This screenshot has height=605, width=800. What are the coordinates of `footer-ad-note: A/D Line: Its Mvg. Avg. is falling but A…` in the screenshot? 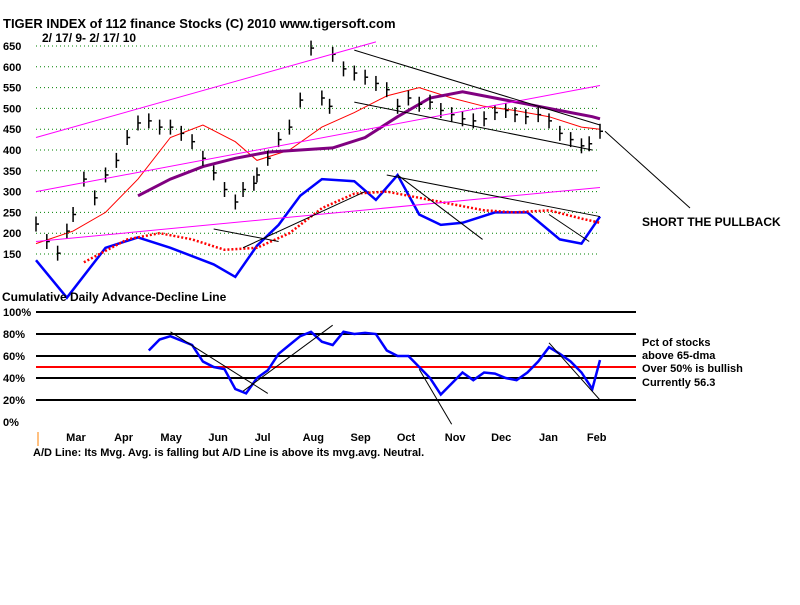 It's located at (228, 453).